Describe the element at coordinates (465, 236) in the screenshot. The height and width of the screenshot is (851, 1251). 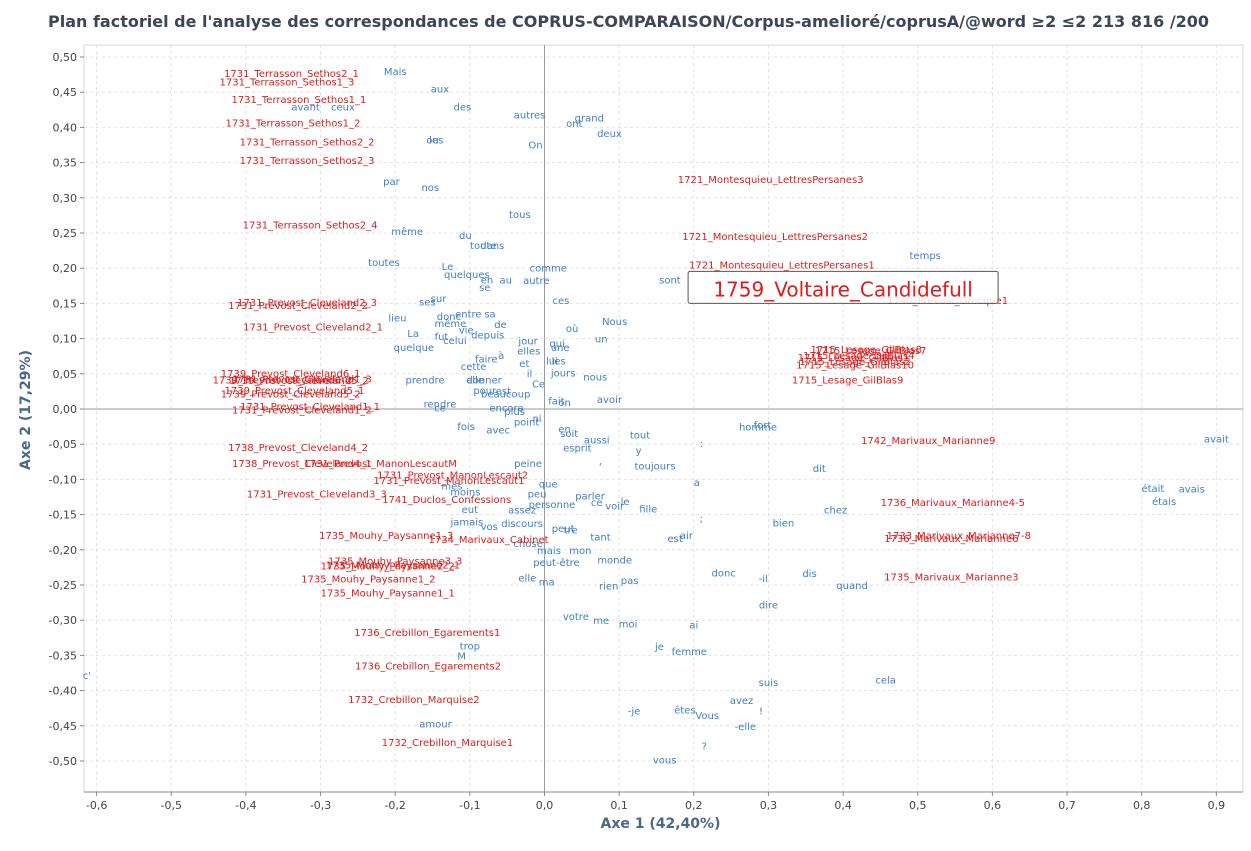
I see `word-label: du` at that location.